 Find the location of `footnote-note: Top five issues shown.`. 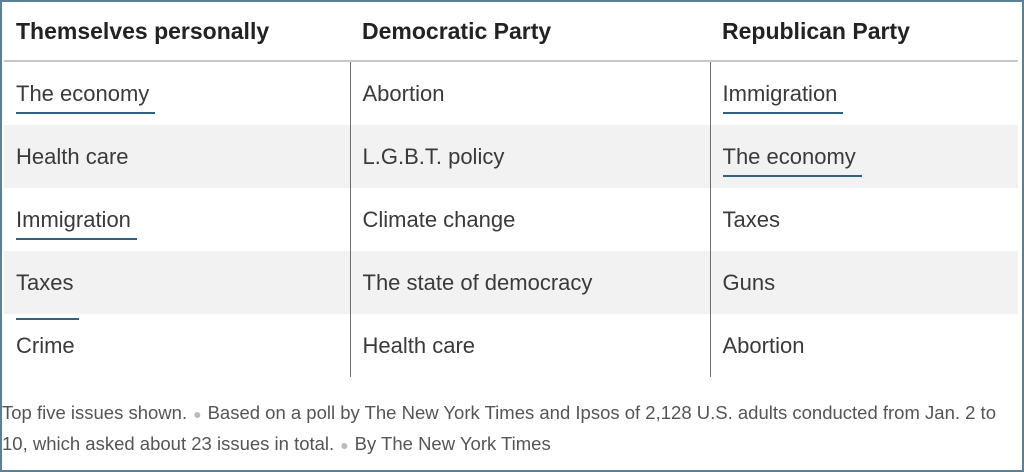

footnote-note: Top five issues shown. is located at coordinates (95, 412).